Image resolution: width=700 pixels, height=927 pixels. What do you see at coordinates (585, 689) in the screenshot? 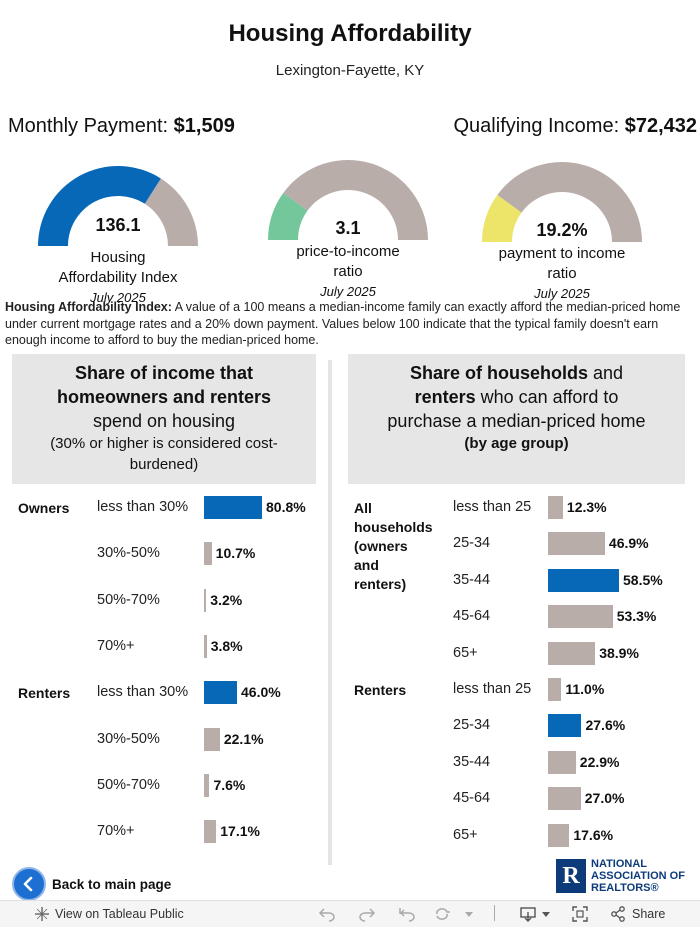
I see `data-label: 11.0%` at bounding box center [585, 689].